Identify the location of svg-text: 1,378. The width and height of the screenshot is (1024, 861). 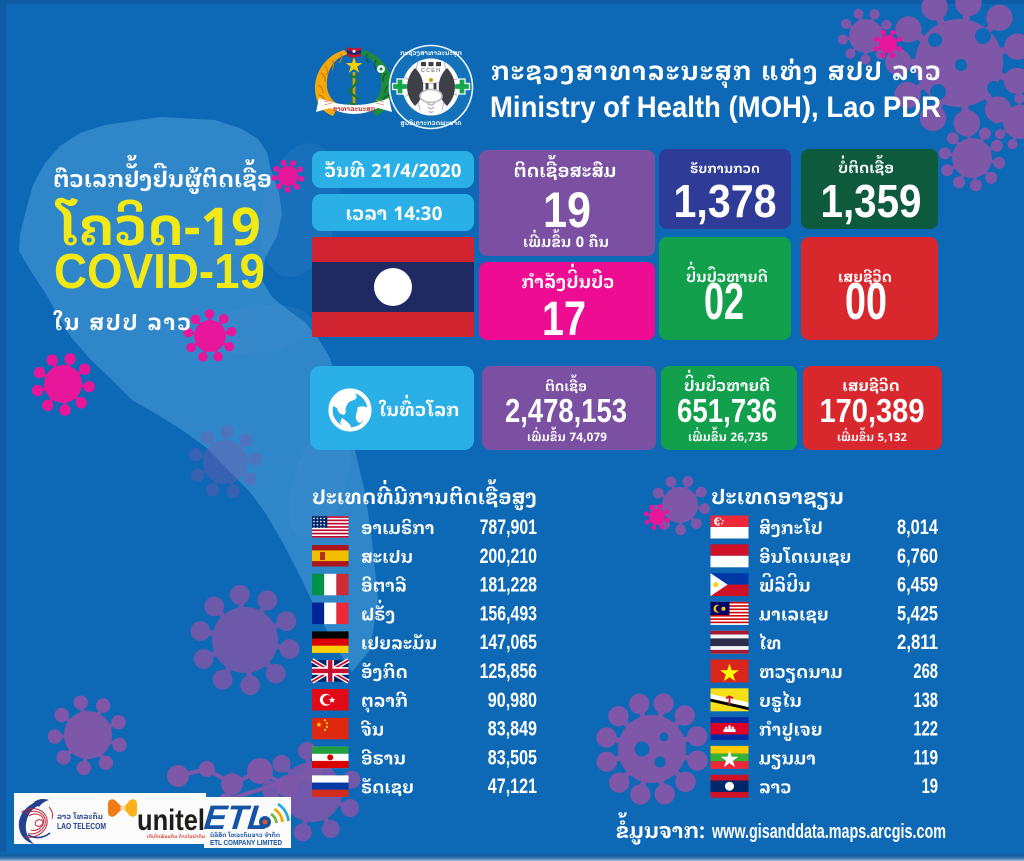
(725, 201).